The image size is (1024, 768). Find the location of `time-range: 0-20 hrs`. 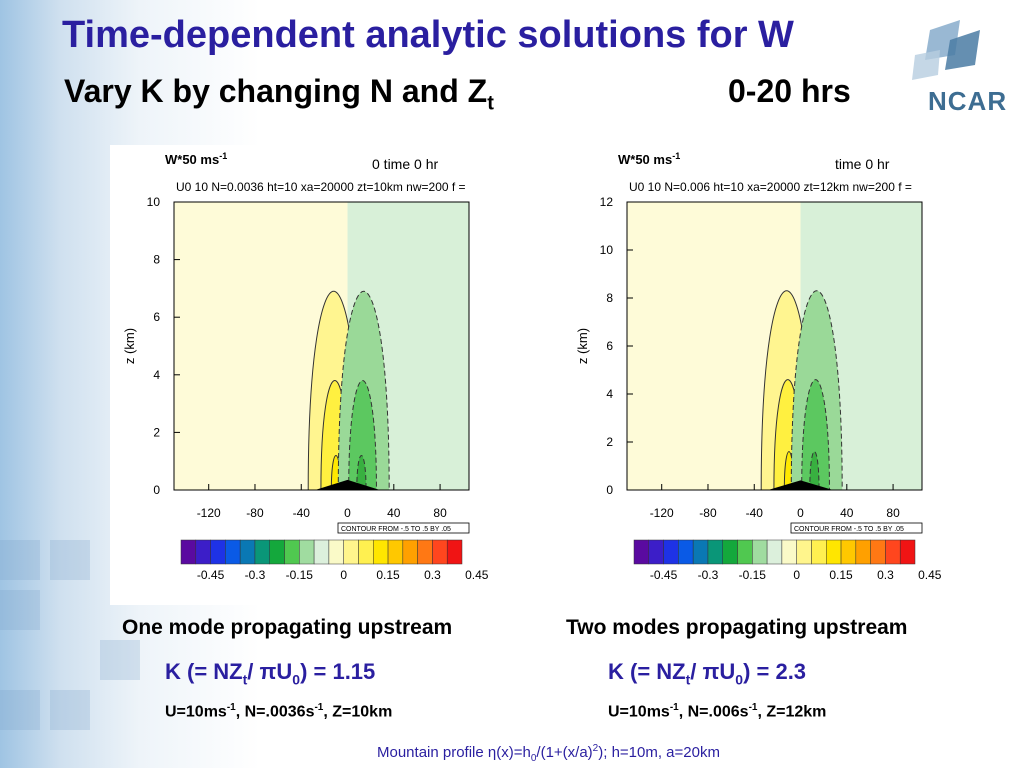

time-range: 0-20 hrs is located at coordinates (789, 91).